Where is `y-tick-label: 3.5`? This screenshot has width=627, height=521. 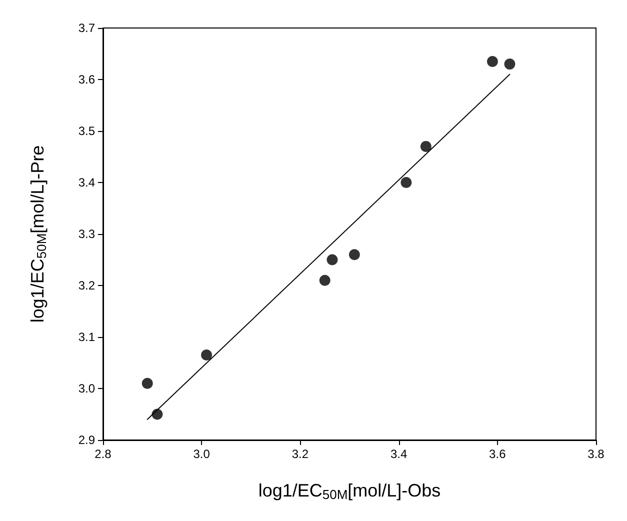 y-tick-label: 3.5 is located at coordinates (87, 131).